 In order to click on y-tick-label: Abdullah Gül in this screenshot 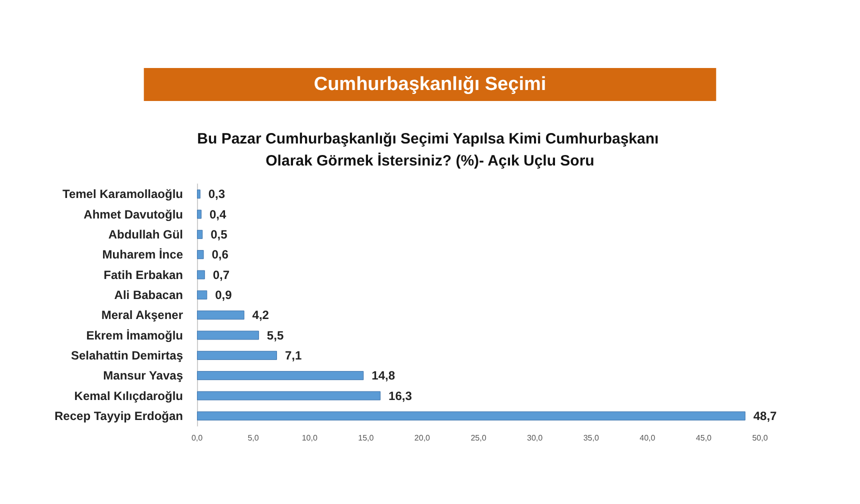, I will do `click(145, 234)`.